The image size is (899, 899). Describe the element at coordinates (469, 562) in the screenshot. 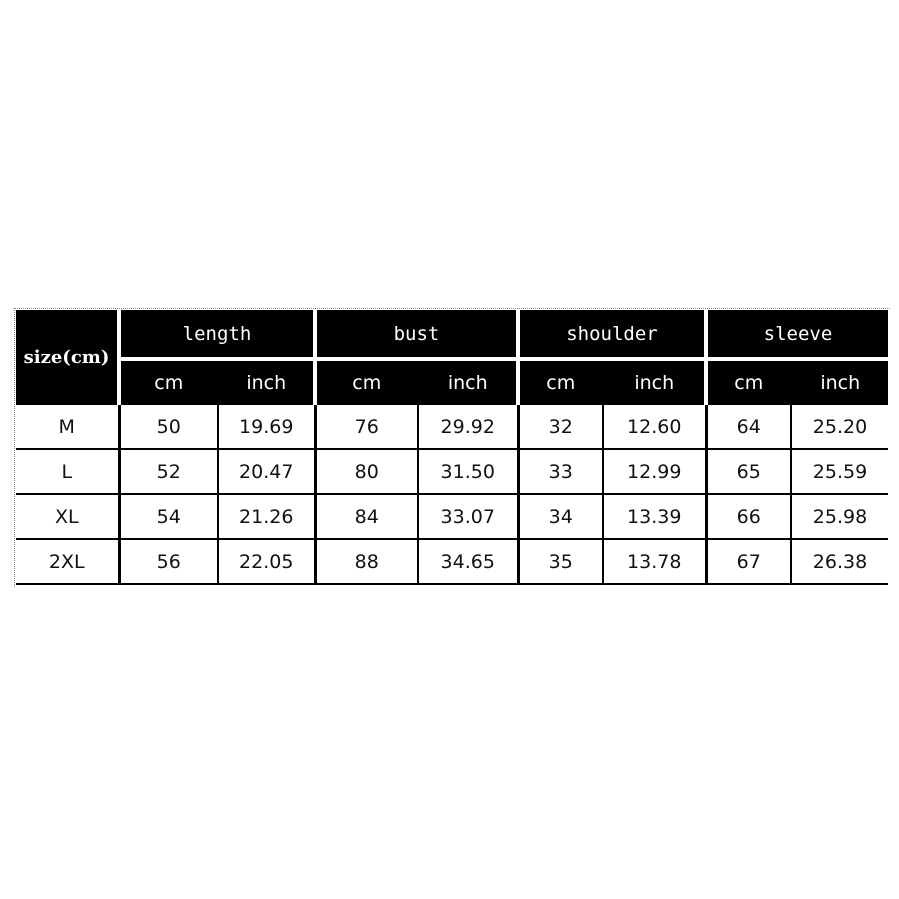

I see `value-cell: 34.65` at that location.